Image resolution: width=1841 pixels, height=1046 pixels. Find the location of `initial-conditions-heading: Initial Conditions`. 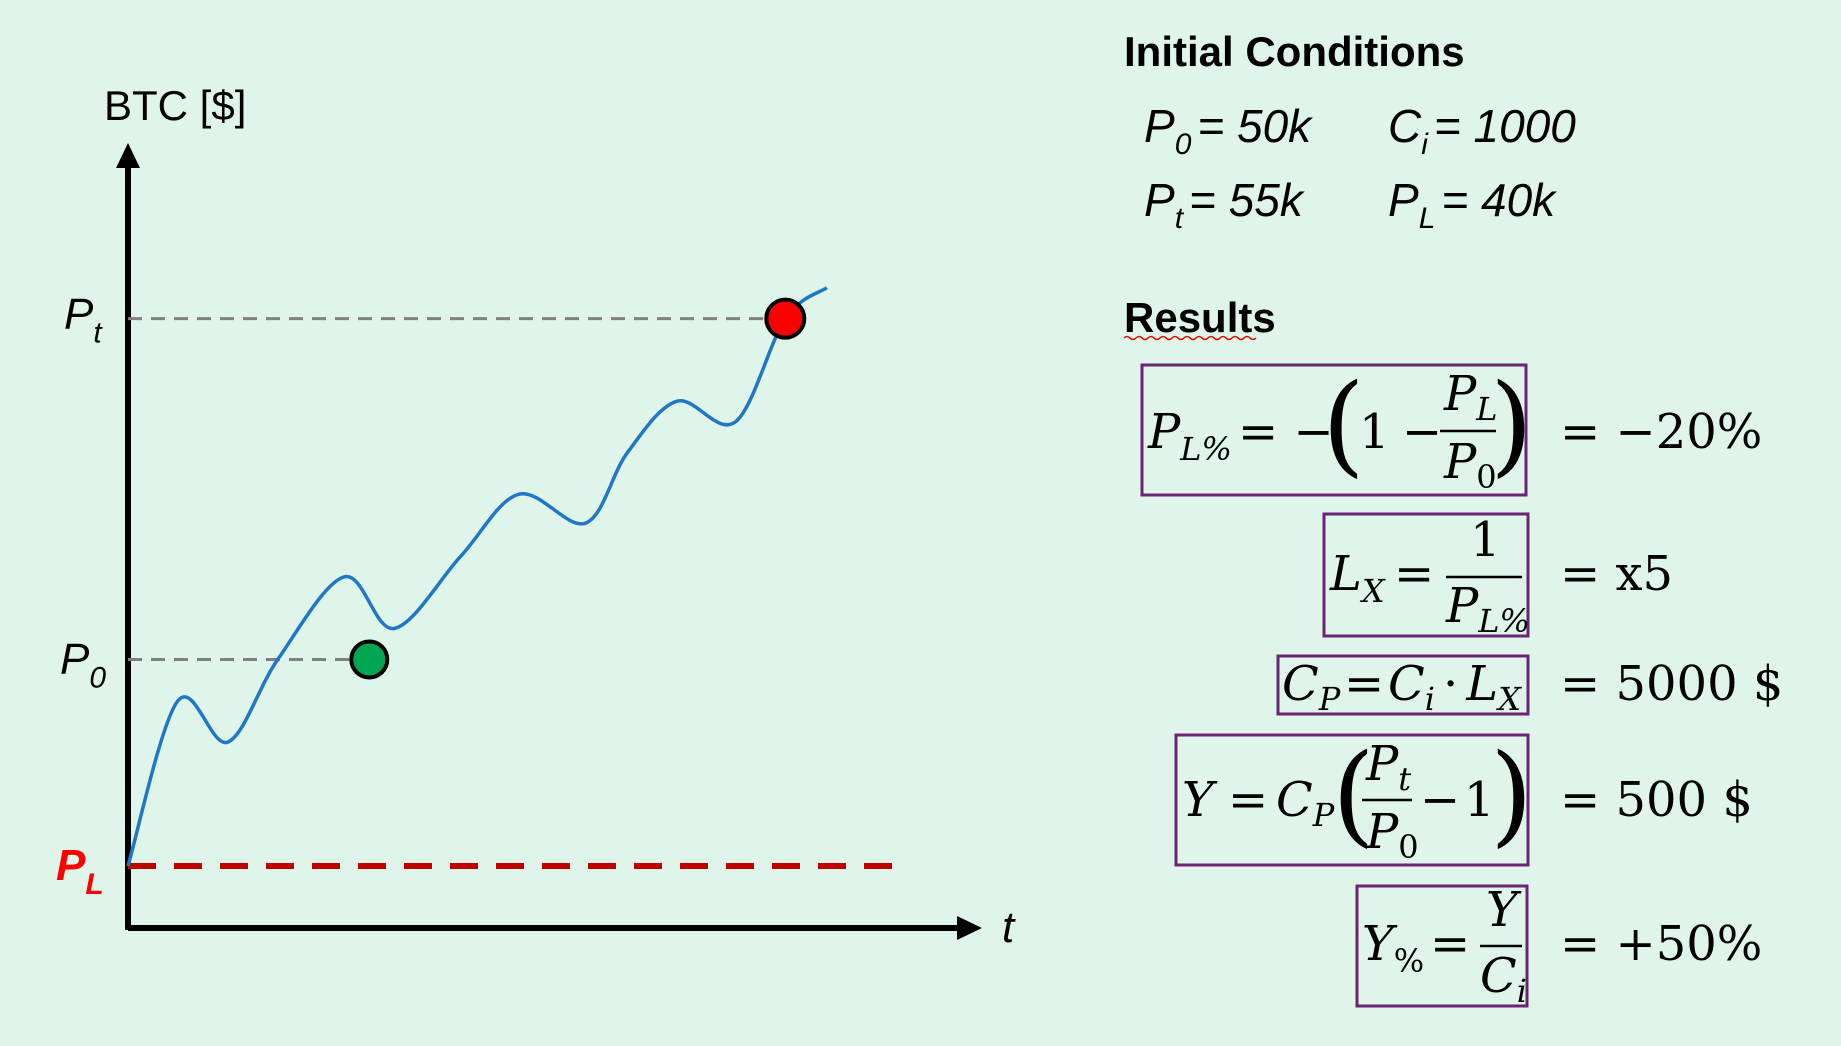

initial-conditions-heading: Initial Conditions is located at coordinates (1294, 51).